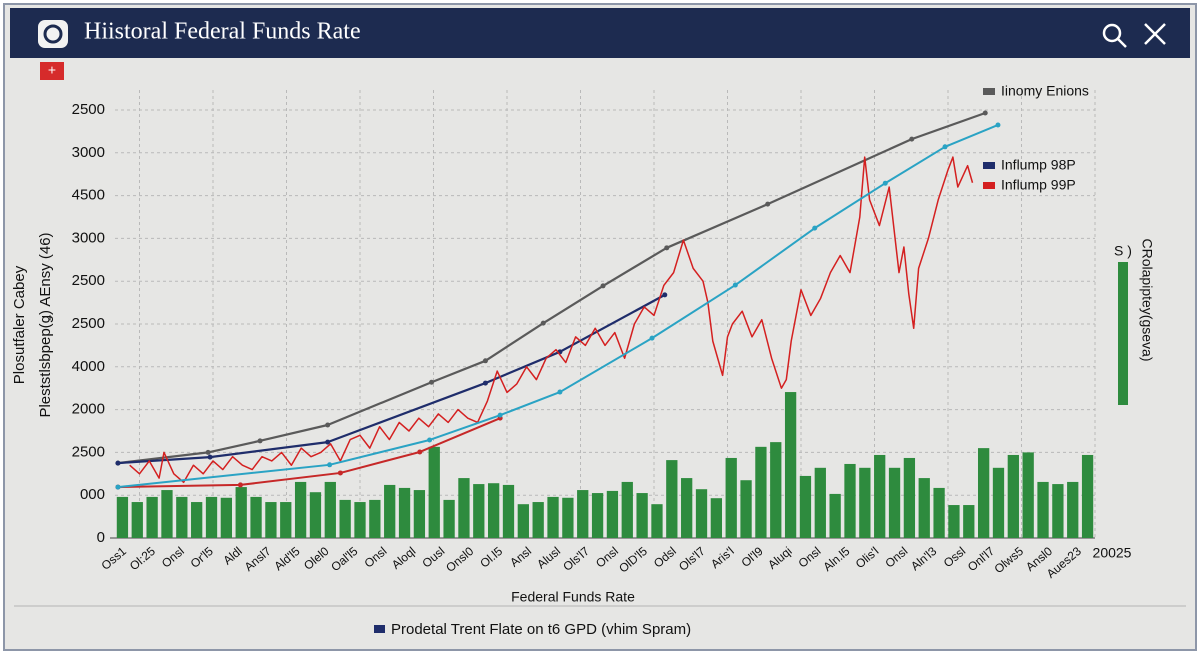  Describe the element at coordinates (1038, 165) in the screenshot. I see `legend-label: Inflump 98P` at that location.